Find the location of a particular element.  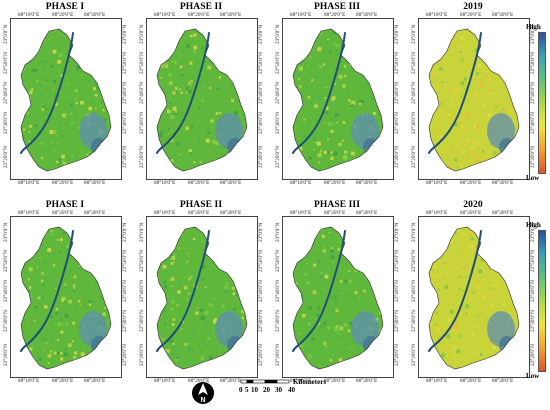

panel-title: PHASE III is located at coordinates (337, 205).